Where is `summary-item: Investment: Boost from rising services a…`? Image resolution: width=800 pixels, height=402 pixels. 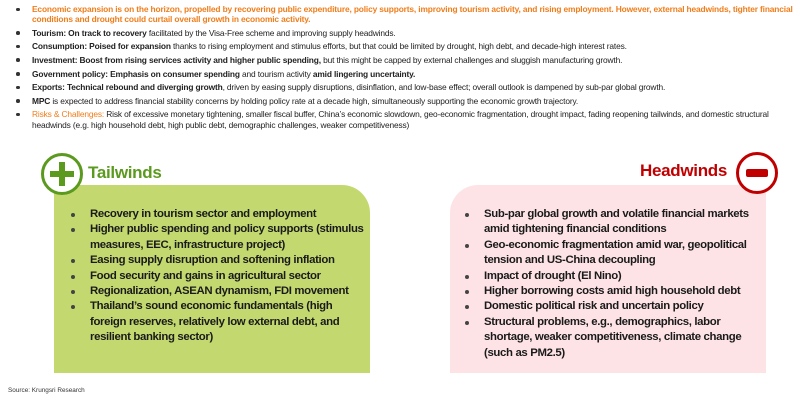 summary-item: Investment: Boost from rising services a… is located at coordinates (406, 60).